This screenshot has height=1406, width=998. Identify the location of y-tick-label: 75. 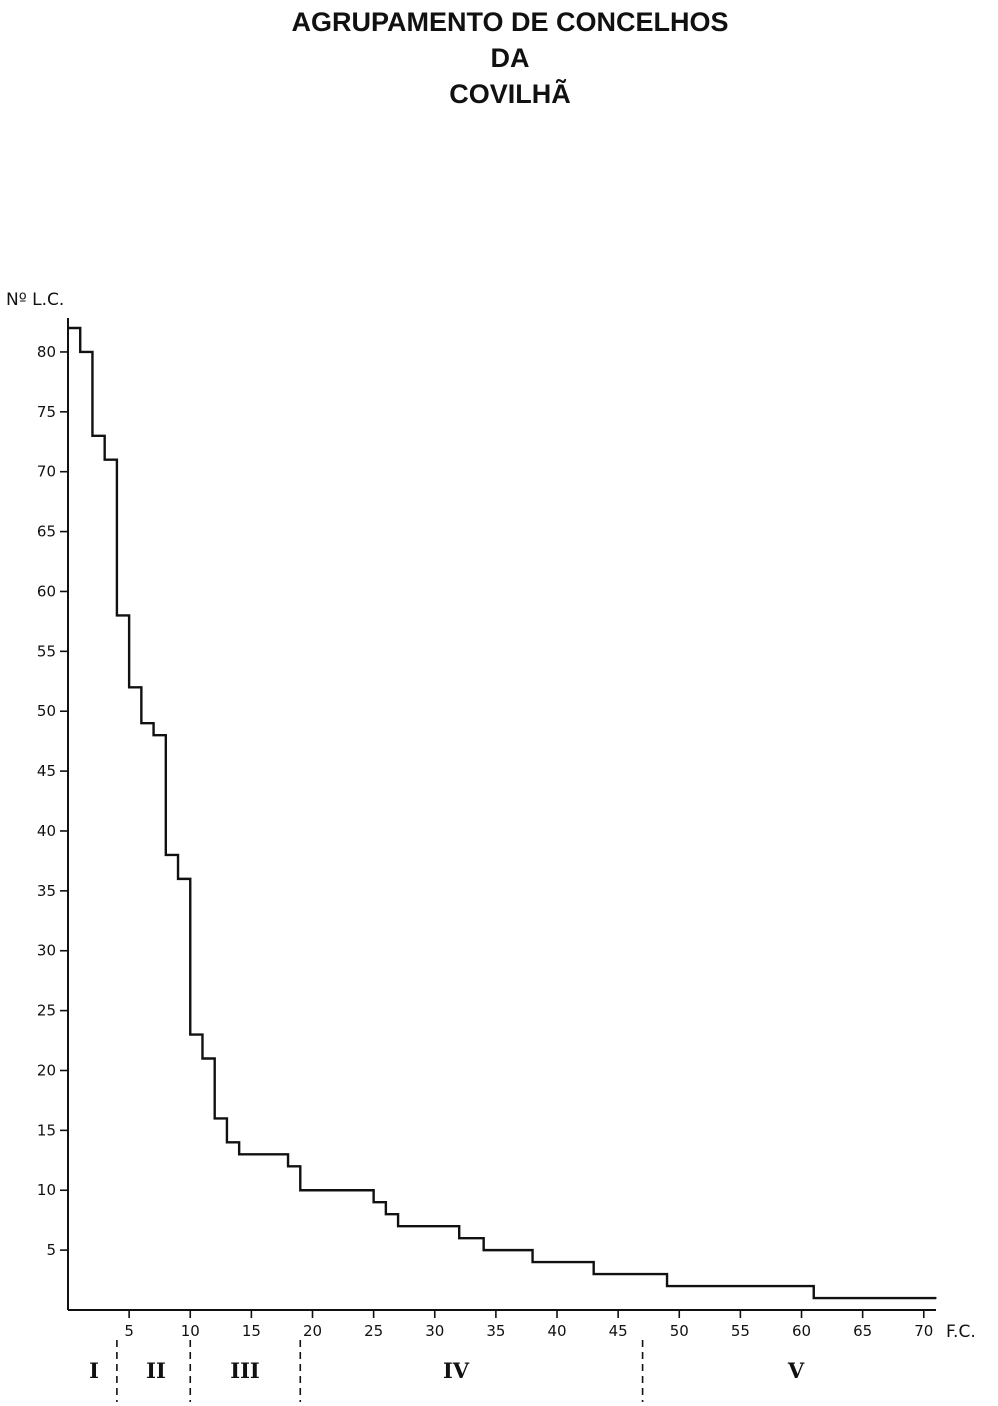
(46, 412).